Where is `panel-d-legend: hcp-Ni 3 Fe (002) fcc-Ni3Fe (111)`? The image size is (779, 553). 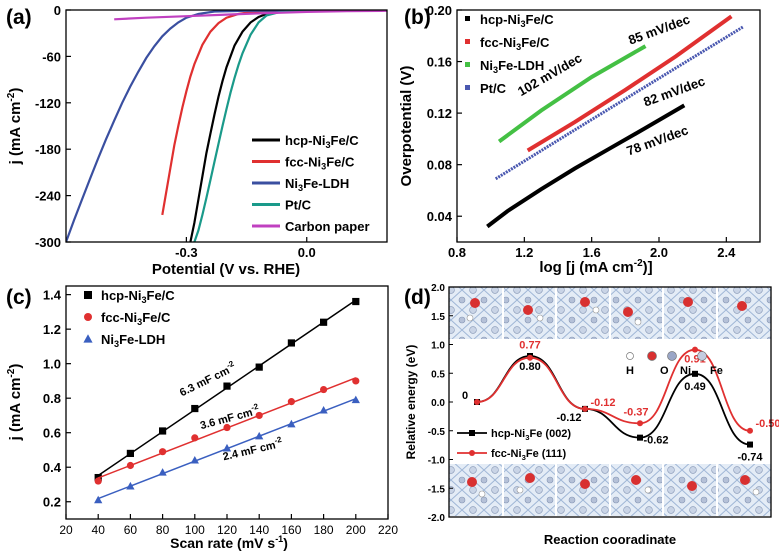 panel-d-legend: hcp-Ni 3 Fe (002) fcc-Ni3Fe (111) is located at coordinates (514, 445).